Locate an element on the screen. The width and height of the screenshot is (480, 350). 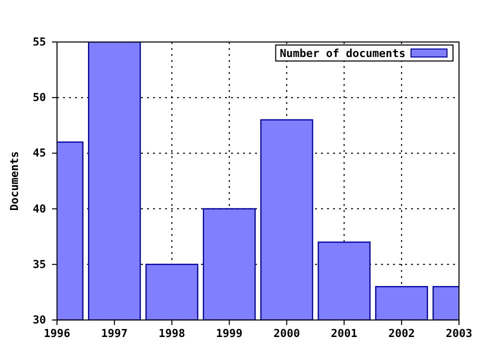
x-tick-label: 1997 is located at coordinates (114, 333).